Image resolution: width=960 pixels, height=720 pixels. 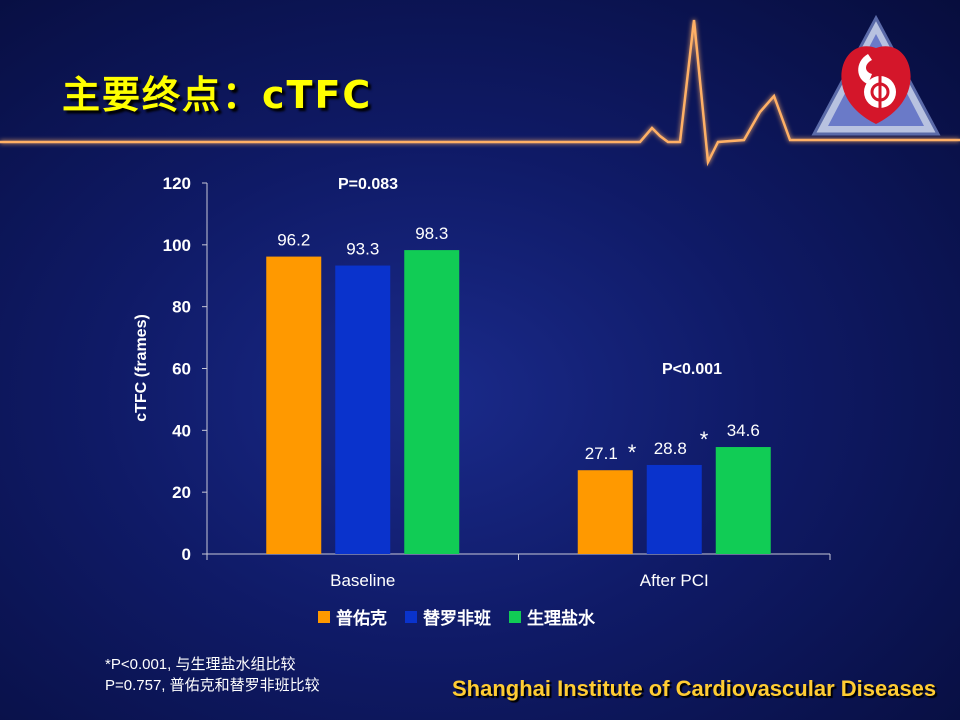 I want to click on significance-mark-1: *, so click(x=632, y=452).